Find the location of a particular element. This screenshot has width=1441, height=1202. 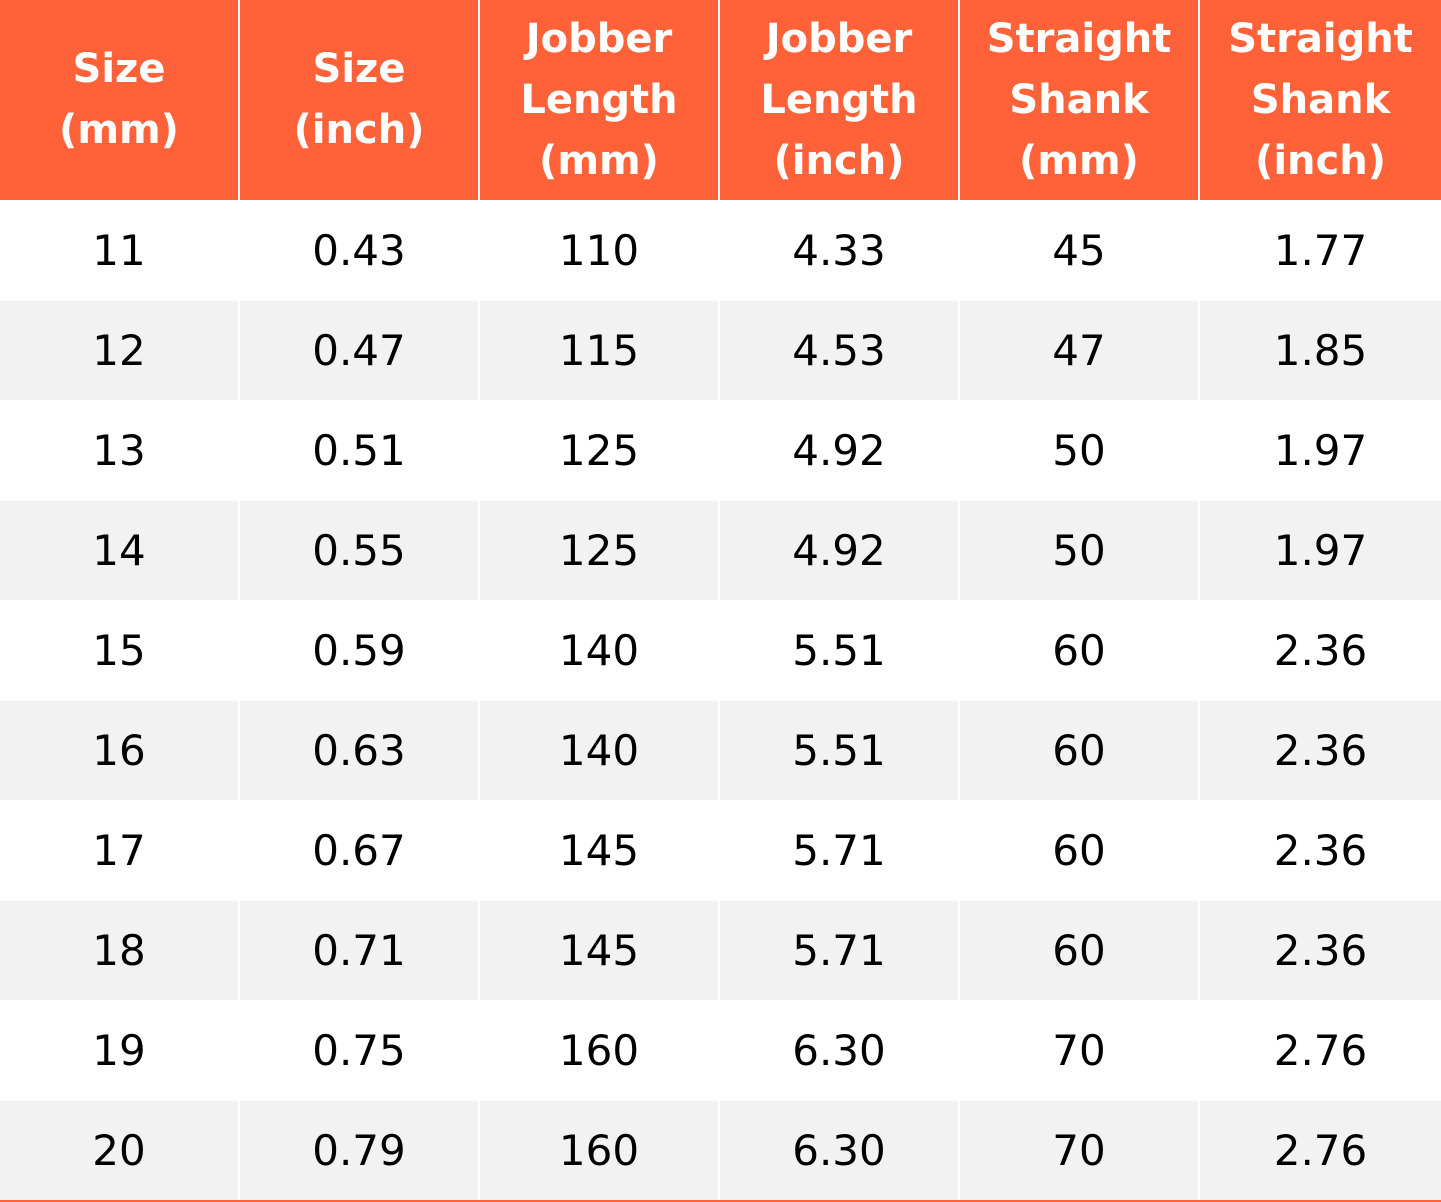

header-cell: Straight Shank (inch) is located at coordinates (1320, 100).